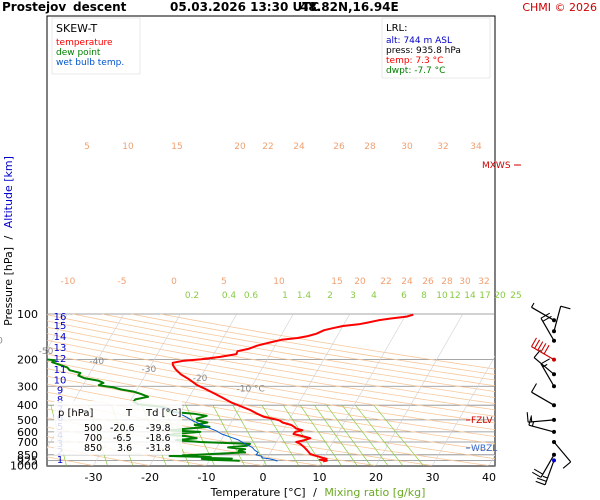 The image size is (600, 500). What do you see at coordinates (315, 492) in the screenshot?
I see `x-title-sep: /` at bounding box center [315, 492].